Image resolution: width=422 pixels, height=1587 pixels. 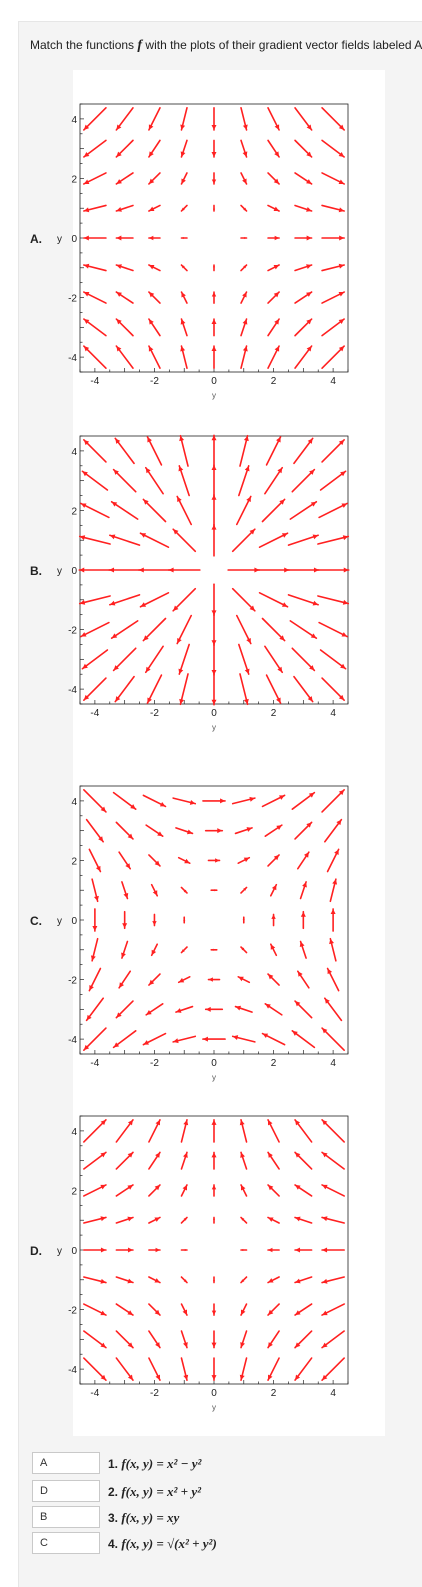 What do you see at coordinates (66, 1517) in the screenshot?
I see `answer-select-3: B` at bounding box center [66, 1517].